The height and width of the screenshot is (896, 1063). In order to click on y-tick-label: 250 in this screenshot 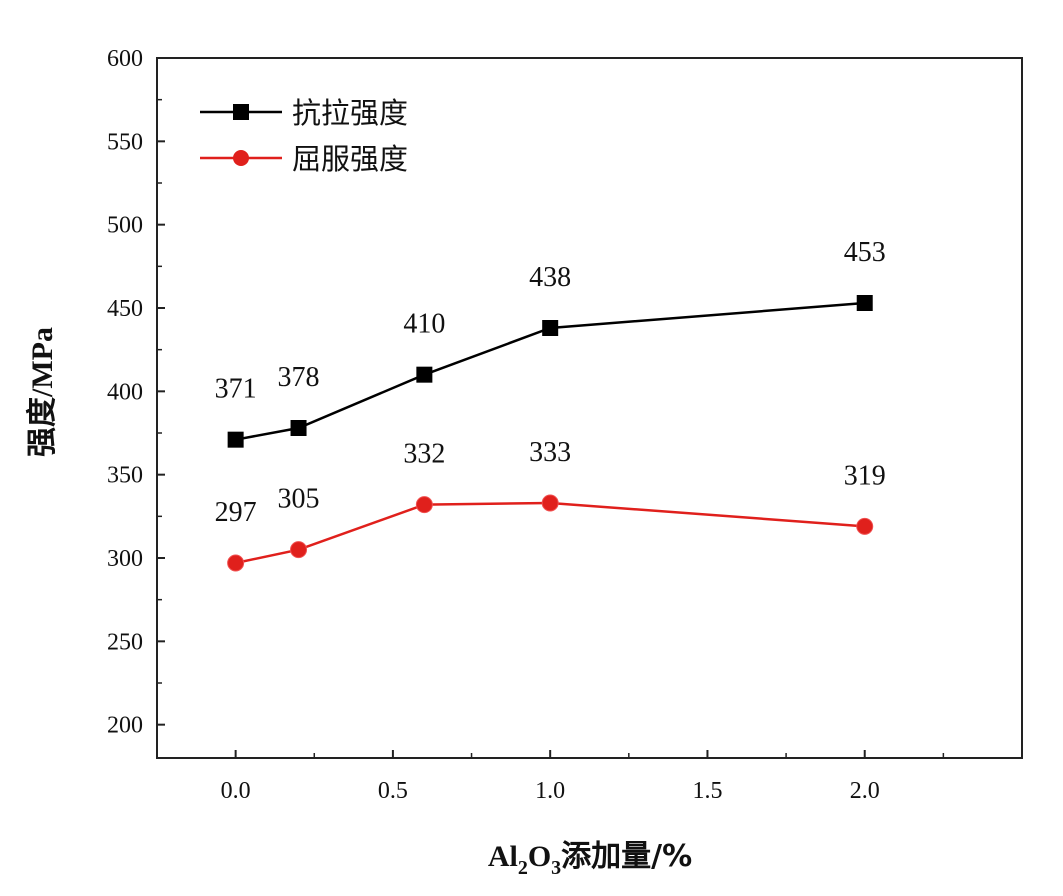, I will do `click(125, 642)`.